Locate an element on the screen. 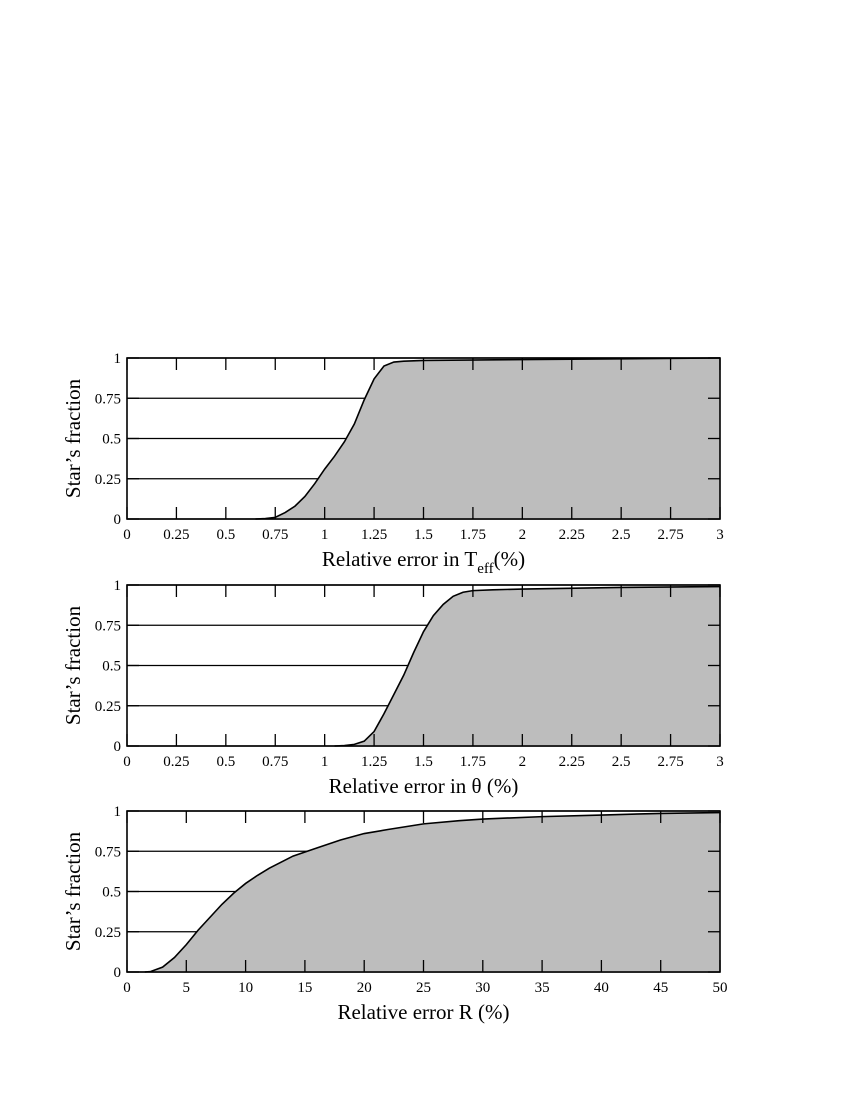 Image resolution: width=850 pixels, height=1100 pixels. x-tick-label: 20 is located at coordinates (364, 988).